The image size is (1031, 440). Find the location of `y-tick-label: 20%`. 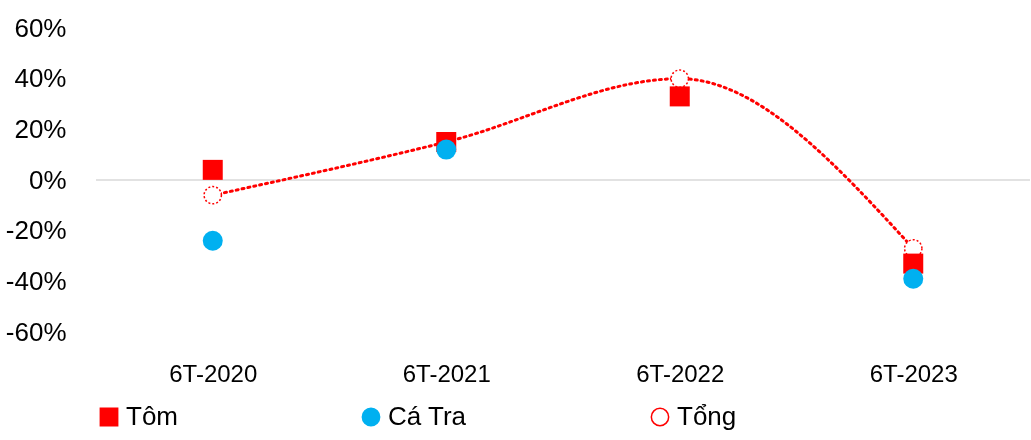

y-tick-label: 20% is located at coordinates (40, 128).